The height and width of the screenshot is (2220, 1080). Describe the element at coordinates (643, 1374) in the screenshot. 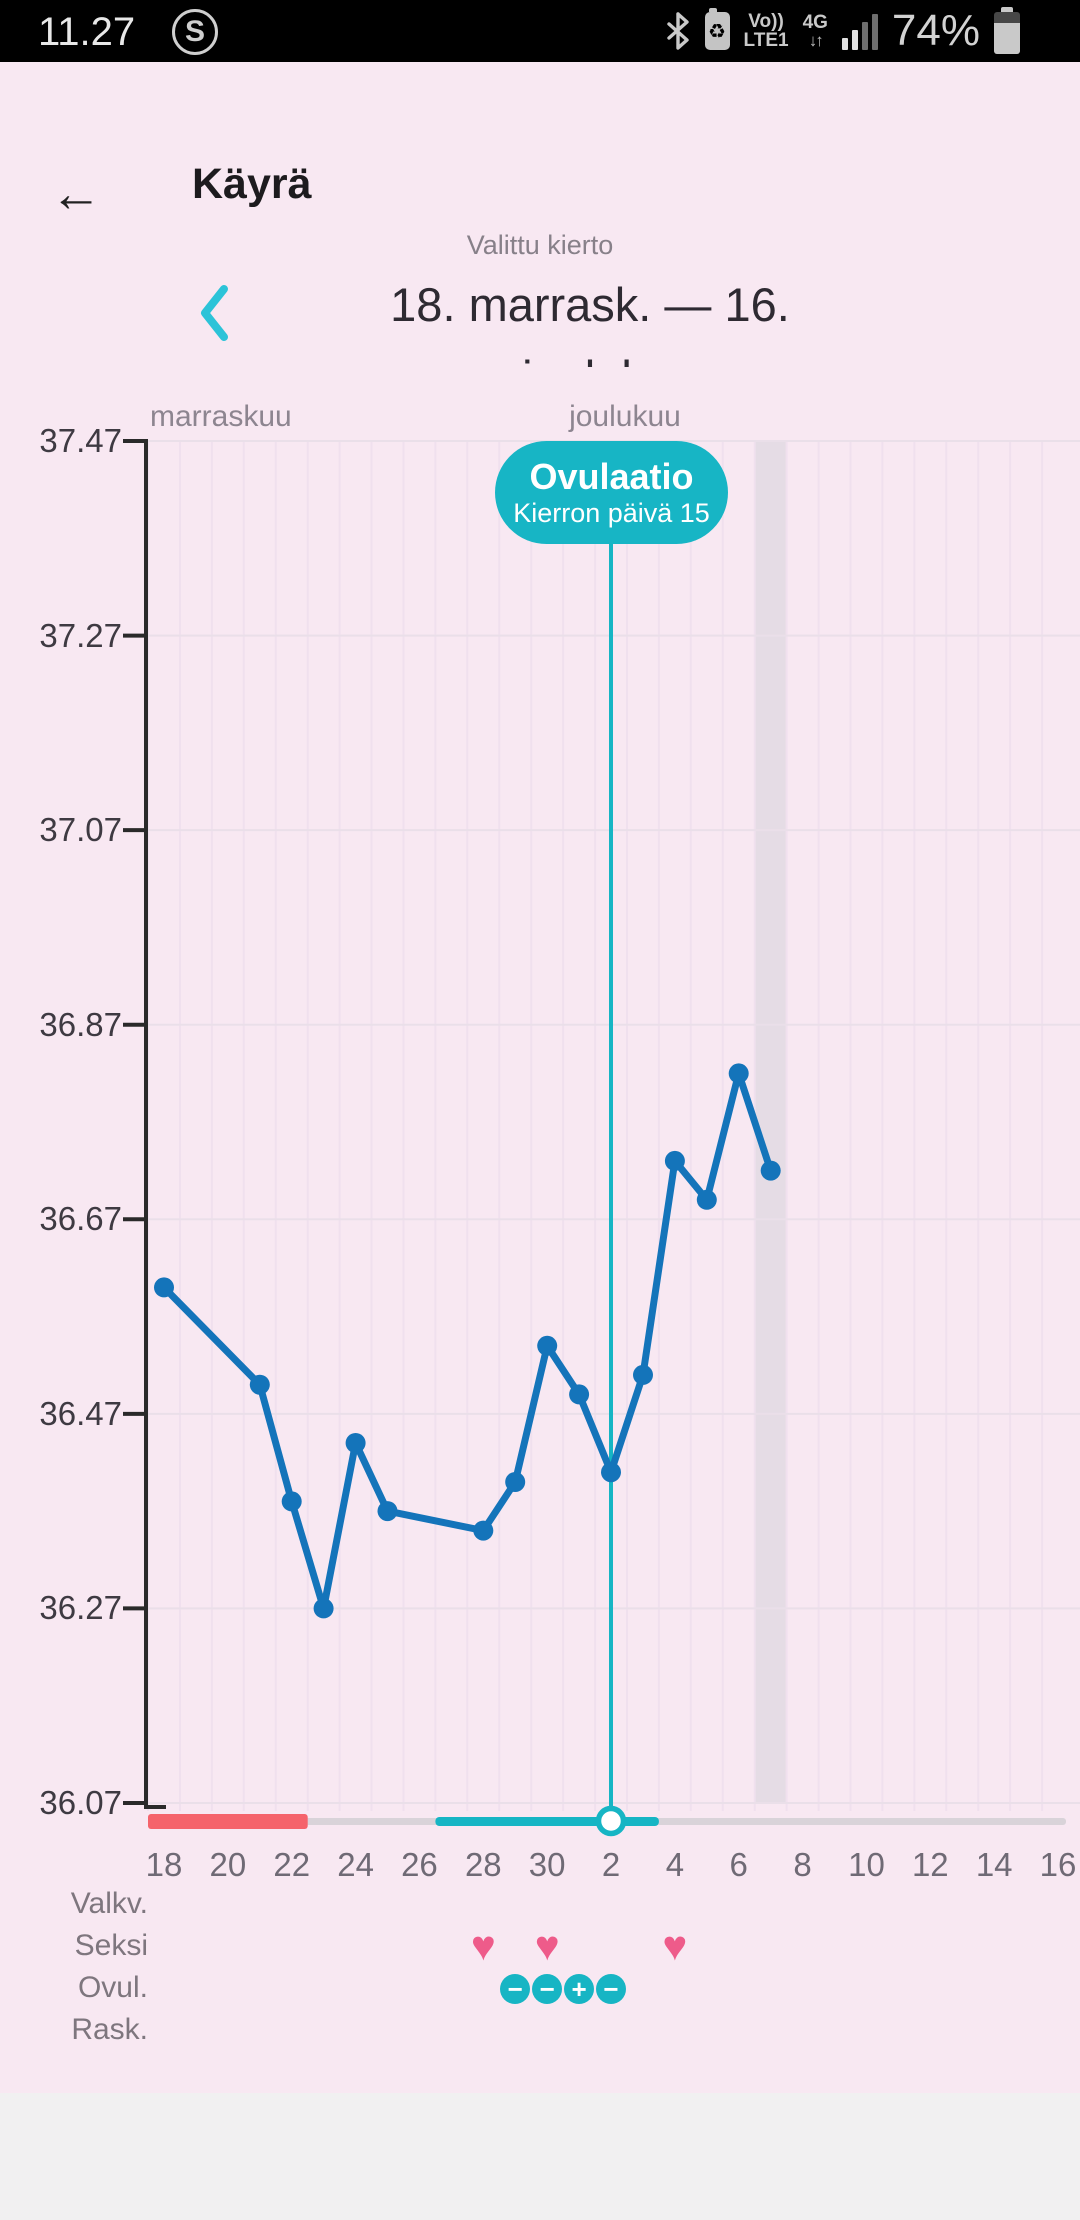

I see `temperature-point: 3.12: 36.51` at that location.